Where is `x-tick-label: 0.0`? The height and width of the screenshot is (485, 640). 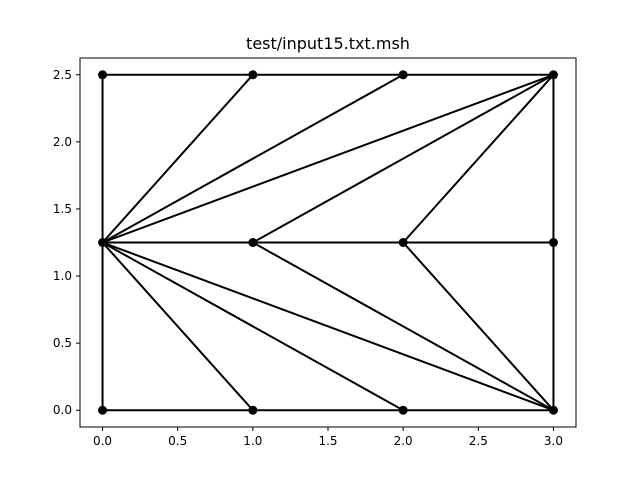 x-tick-label: 0.0 is located at coordinates (102, 441).